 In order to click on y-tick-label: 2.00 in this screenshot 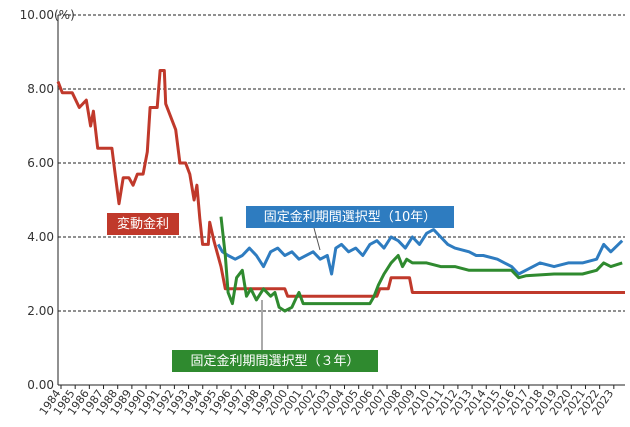, I will do `click(40, 311)`.